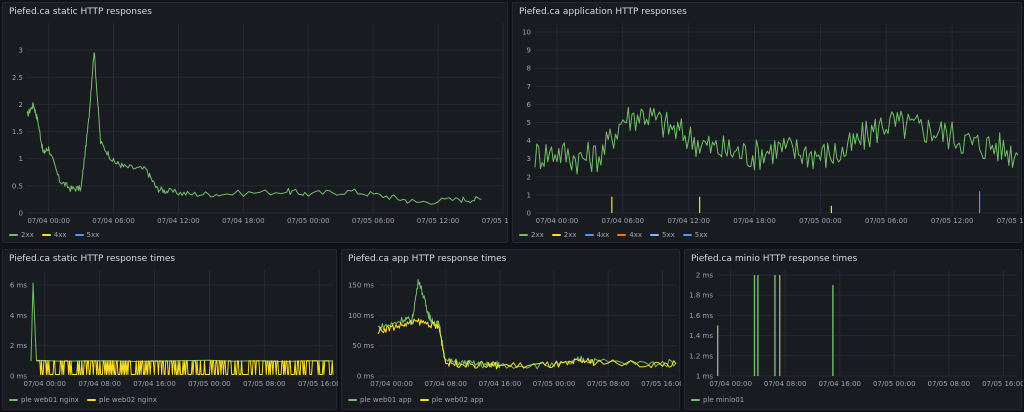  Describe the element at coordinates (127, 400) in the screenshot. I see `legend-label: ple web02 nginx` at that location.